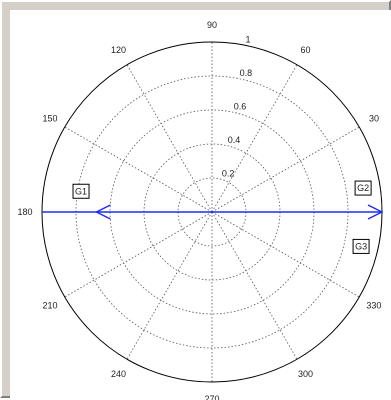 Image resolution: width=391 pixels, height=400 pixels. What do you see at coordinates (50, 119) in the screenshot?
I see `theta-label-150: 150` at bounding box center [50, 119].